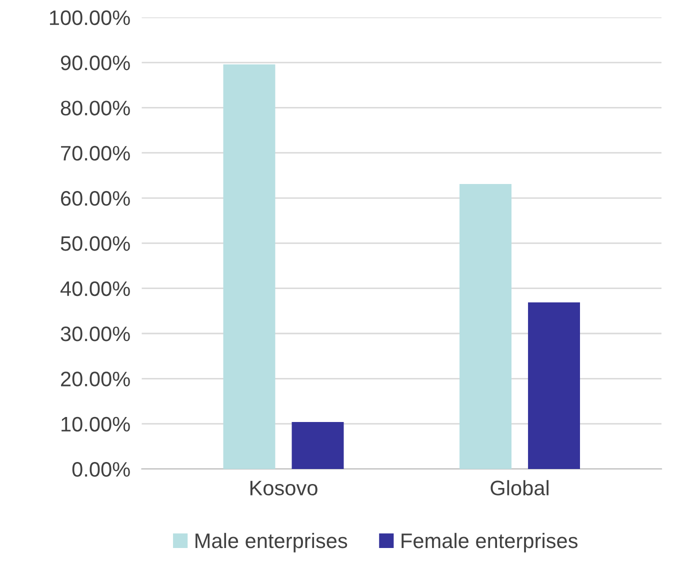  I want to click on y-tick-label: 20.00%, so click(95, 379).